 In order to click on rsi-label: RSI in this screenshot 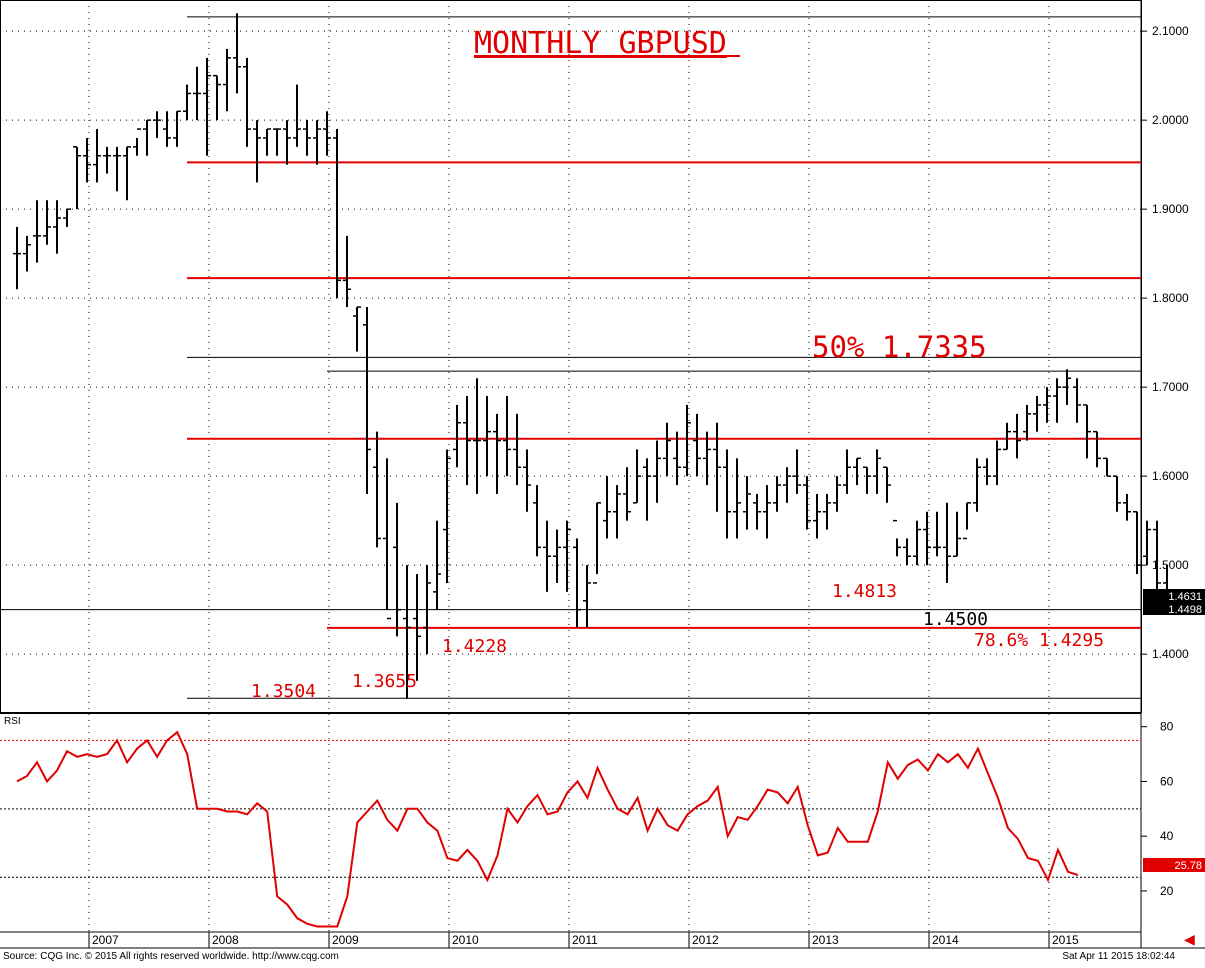, I will do `click(12, 721)`.